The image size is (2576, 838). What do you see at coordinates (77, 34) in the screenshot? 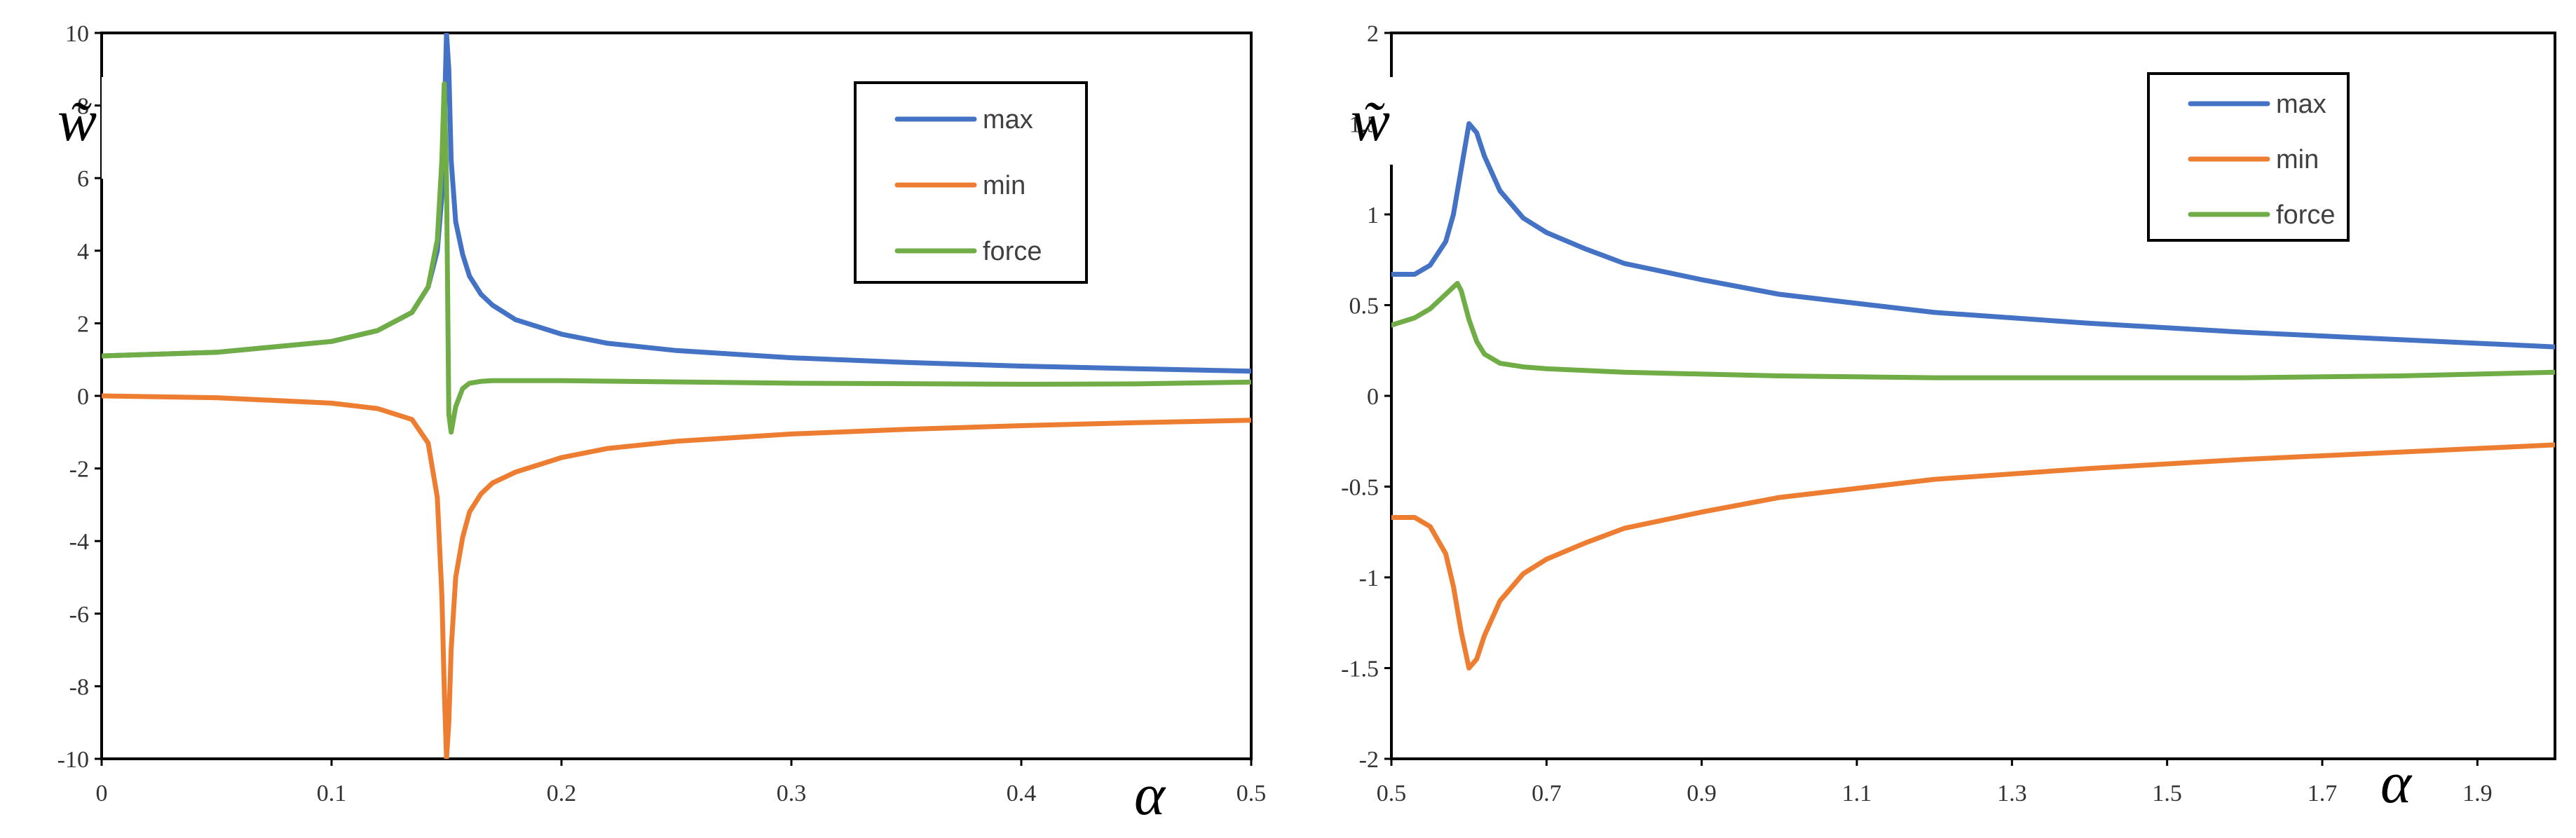
I see `y-tick-label: 10` at bounding box center [77, 34].